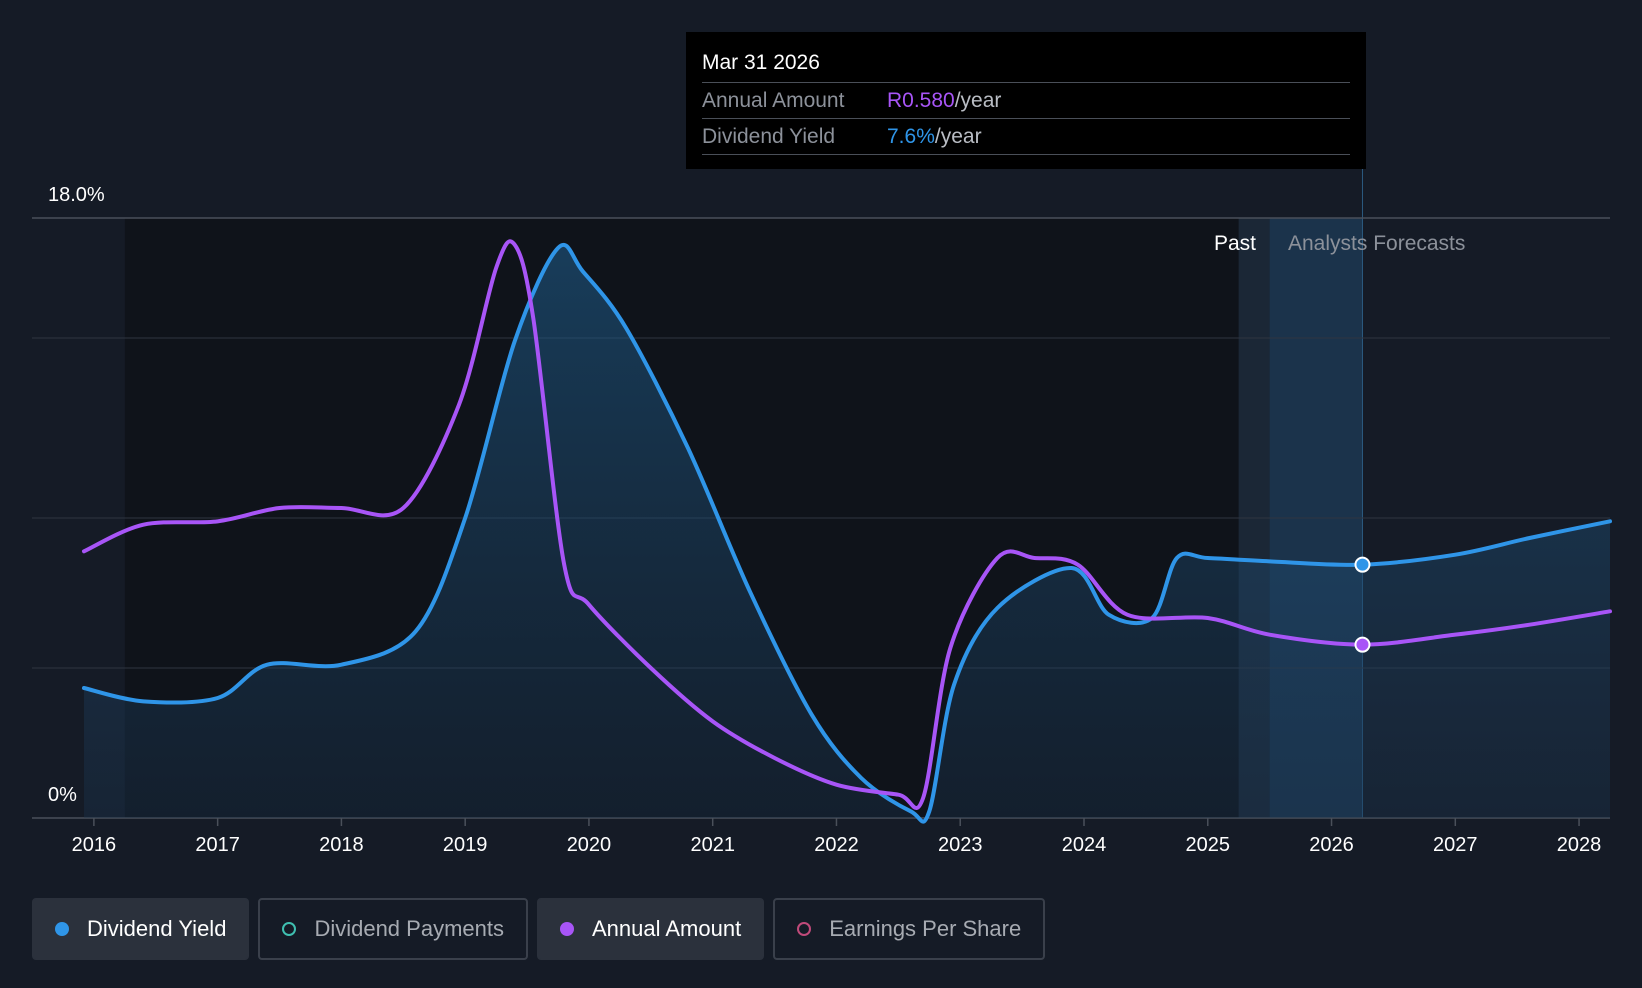 This screenshot has height=988, width=1642. What do you see at coordinates (1376, 243) in the screenshot?
I see `forecast-label: Analysts Forecasts` at bounding box center [1376, 243].